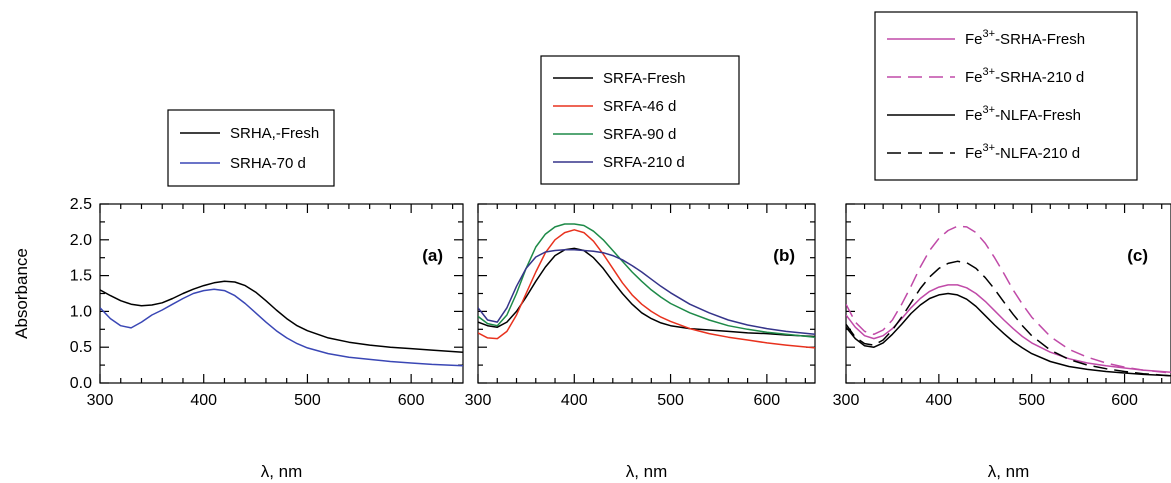  I want to click on y-tick-label: 2.0, so click(81, 240).